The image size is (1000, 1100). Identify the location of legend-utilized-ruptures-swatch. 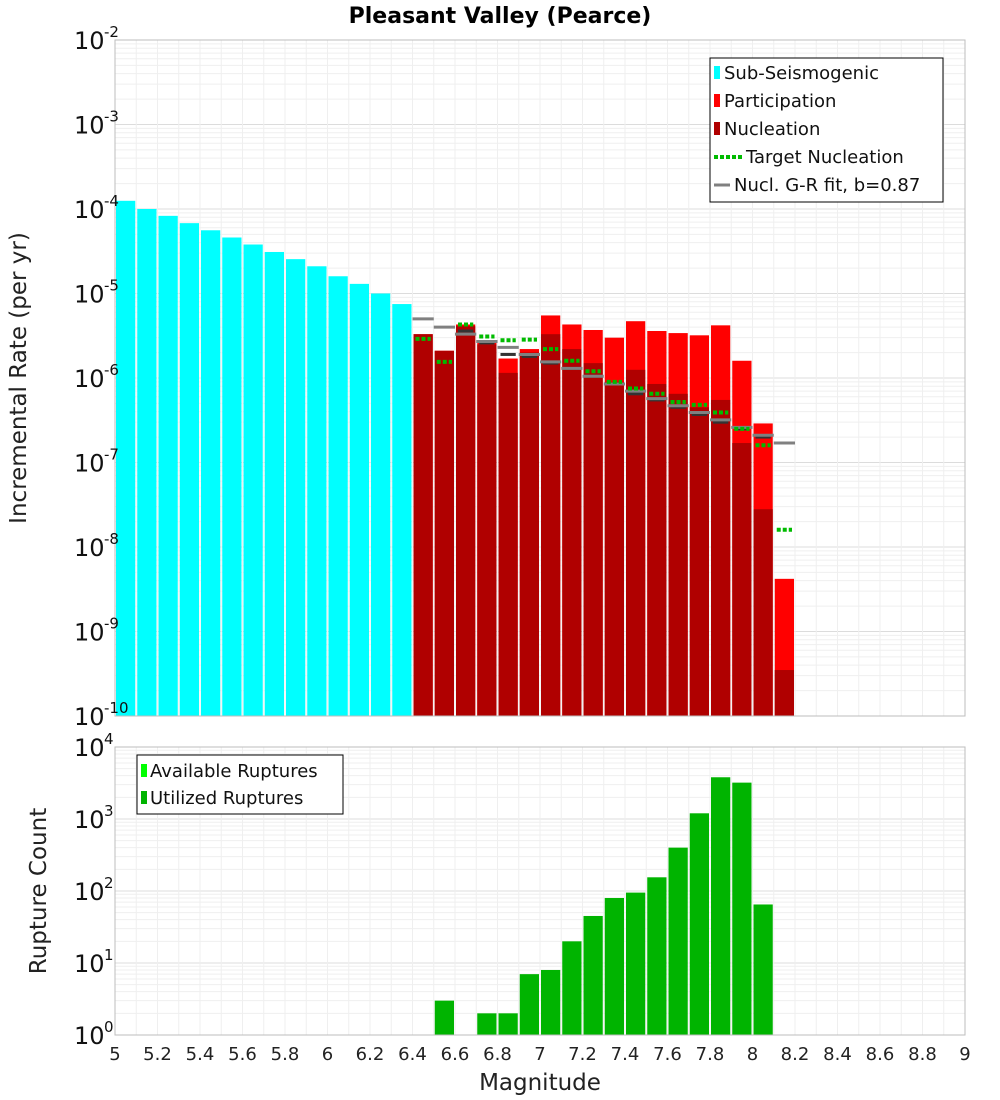
(144, 797).